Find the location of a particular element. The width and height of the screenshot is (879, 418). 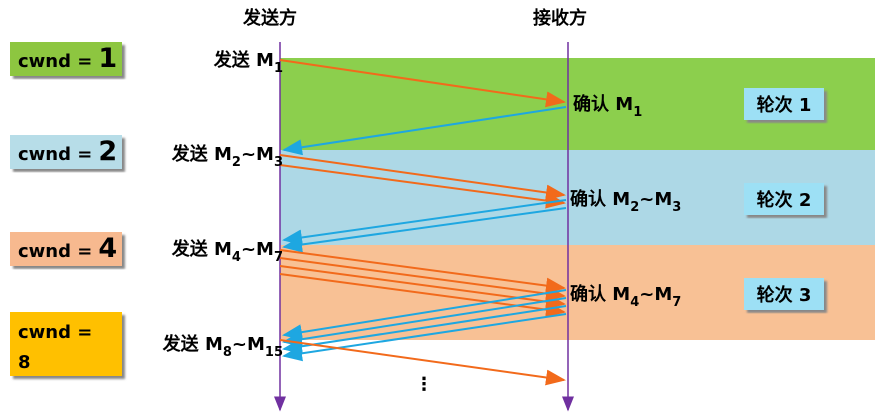

cwnd-value: 2 is located at coordinates (107, 151).